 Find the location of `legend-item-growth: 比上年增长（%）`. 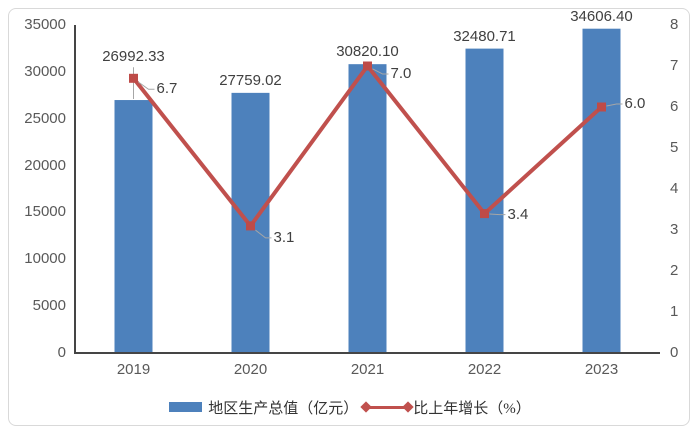

legend-item-growth: 比上年增长（%） is located at coordinates (444, 407).